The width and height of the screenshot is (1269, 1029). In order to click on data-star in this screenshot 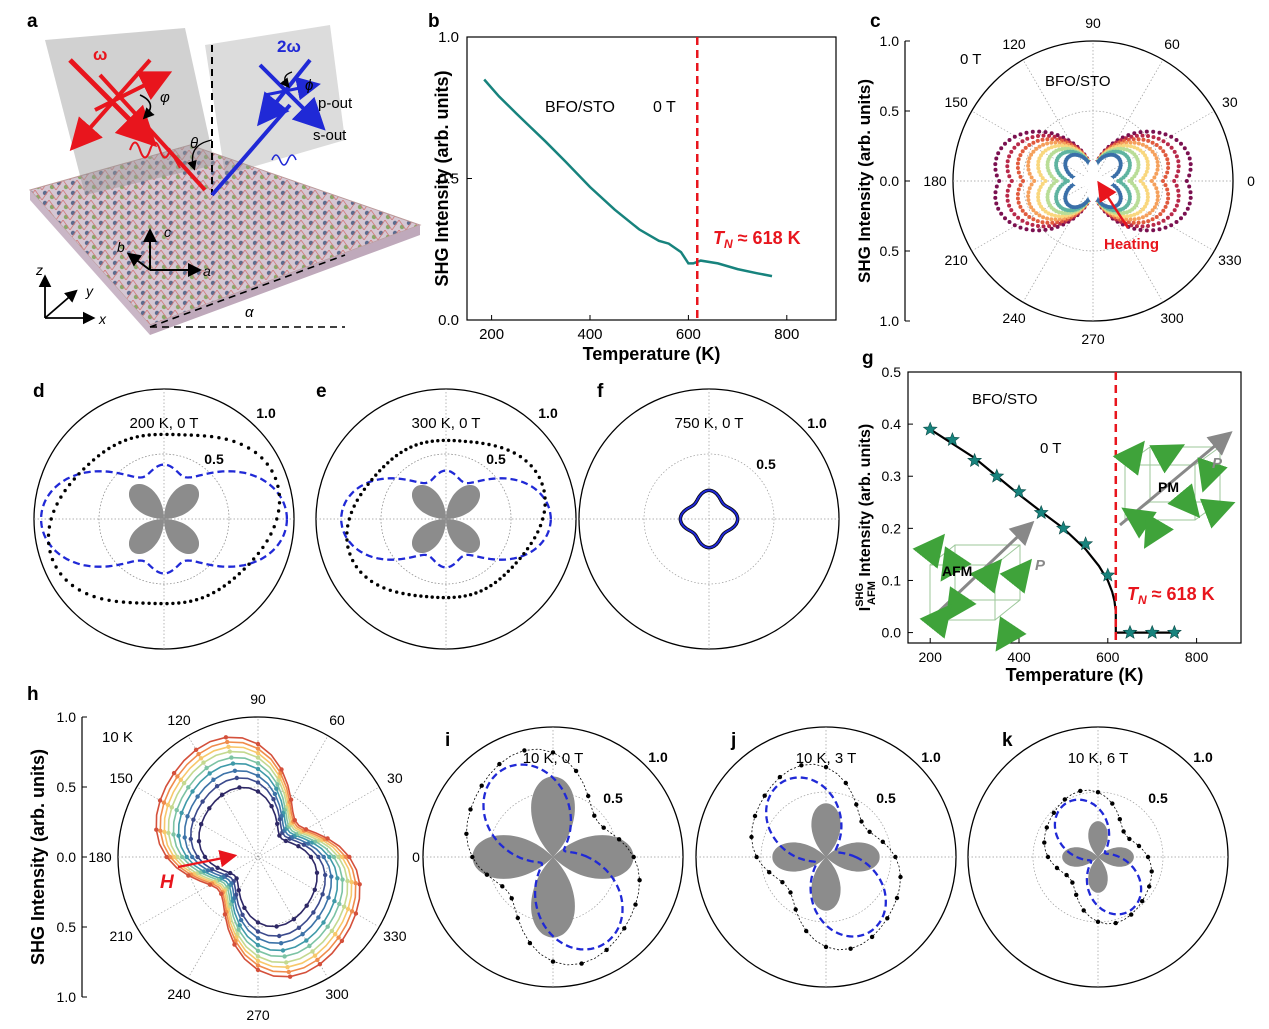, I will do `click(1086, 543)`.